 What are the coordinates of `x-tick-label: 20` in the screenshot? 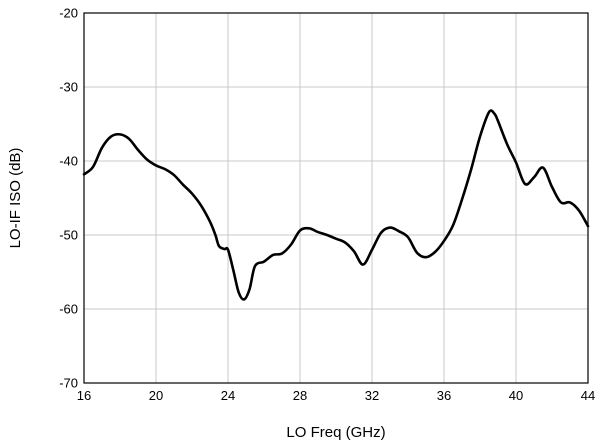 It's located at (156, 395).